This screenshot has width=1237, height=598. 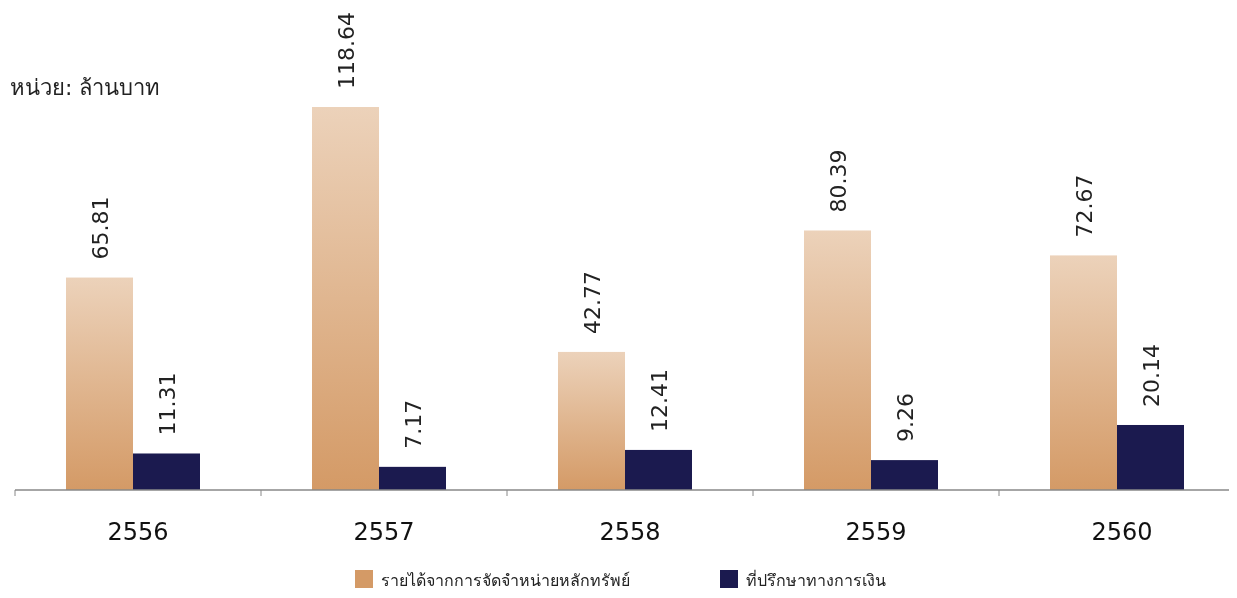 What do you see at coordinates (384, 532) in the screenshot?
I see `x-tick-label: 2557` at bounding box center [384, 532].